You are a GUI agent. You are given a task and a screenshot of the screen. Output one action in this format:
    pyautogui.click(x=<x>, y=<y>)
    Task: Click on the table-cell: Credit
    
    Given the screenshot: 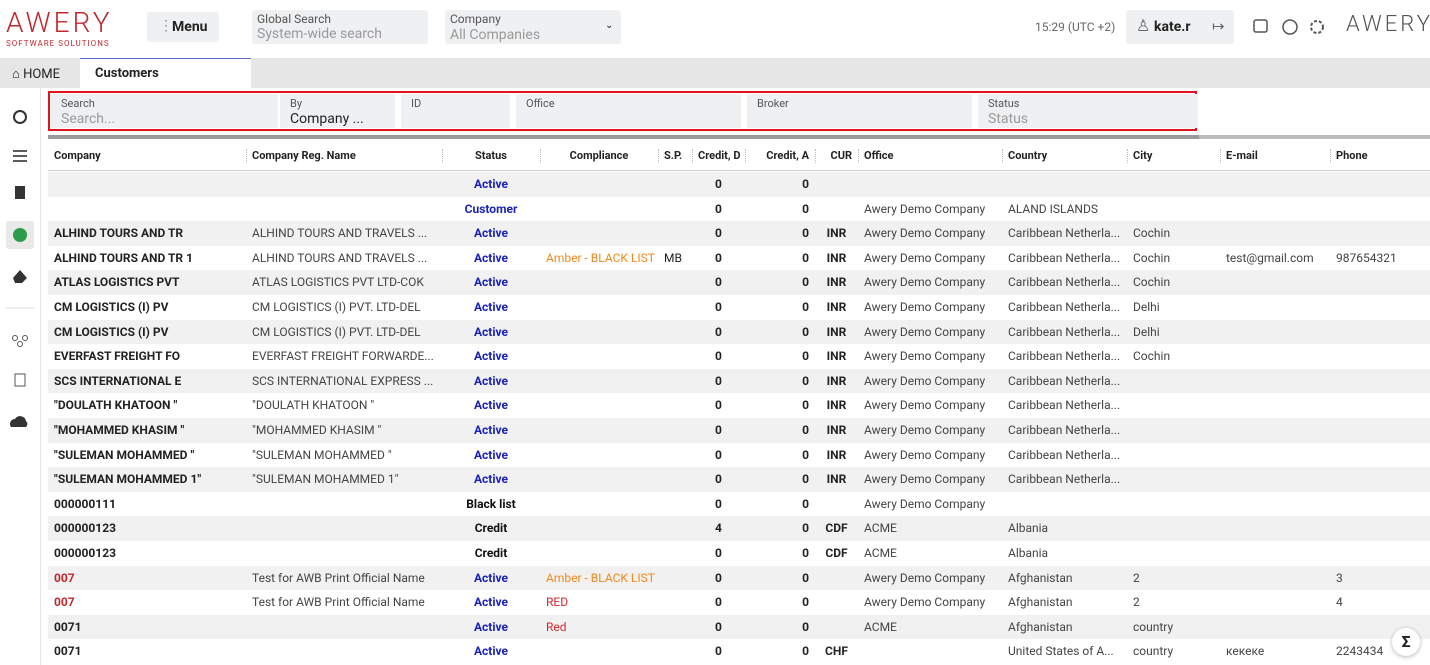 What is the action you would take?
    pyautogui.click(x=491, y=528)
    